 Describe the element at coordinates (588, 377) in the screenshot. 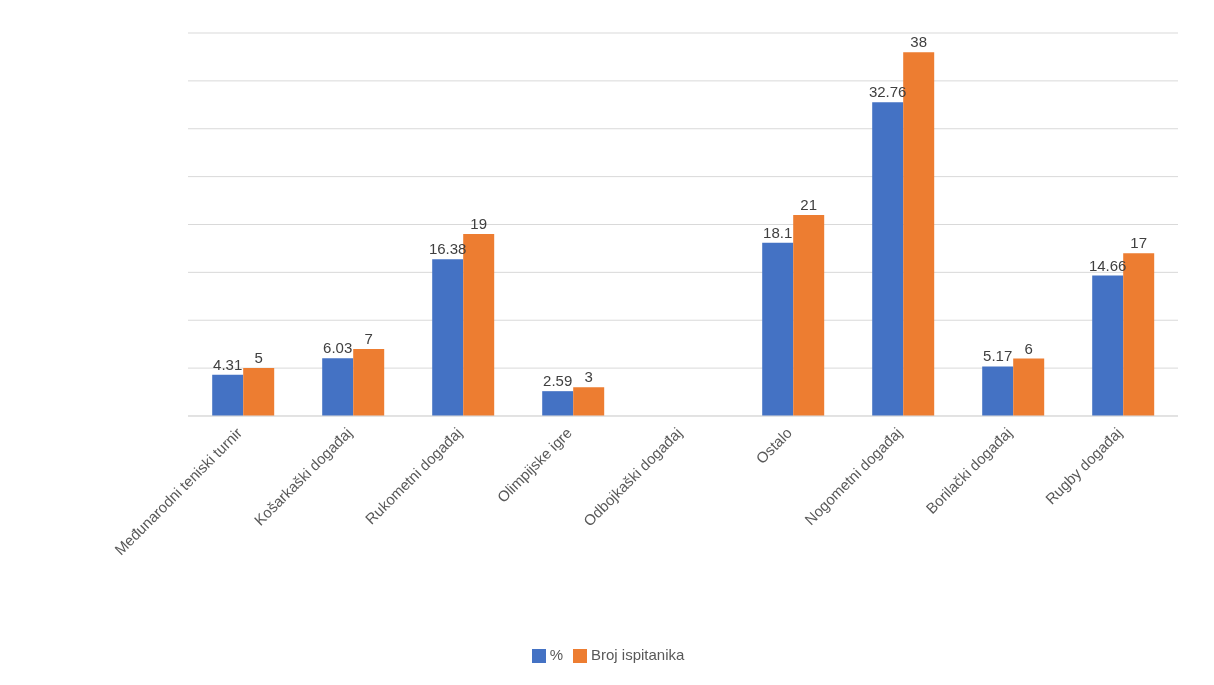

I see `data-label: 3` at that location.